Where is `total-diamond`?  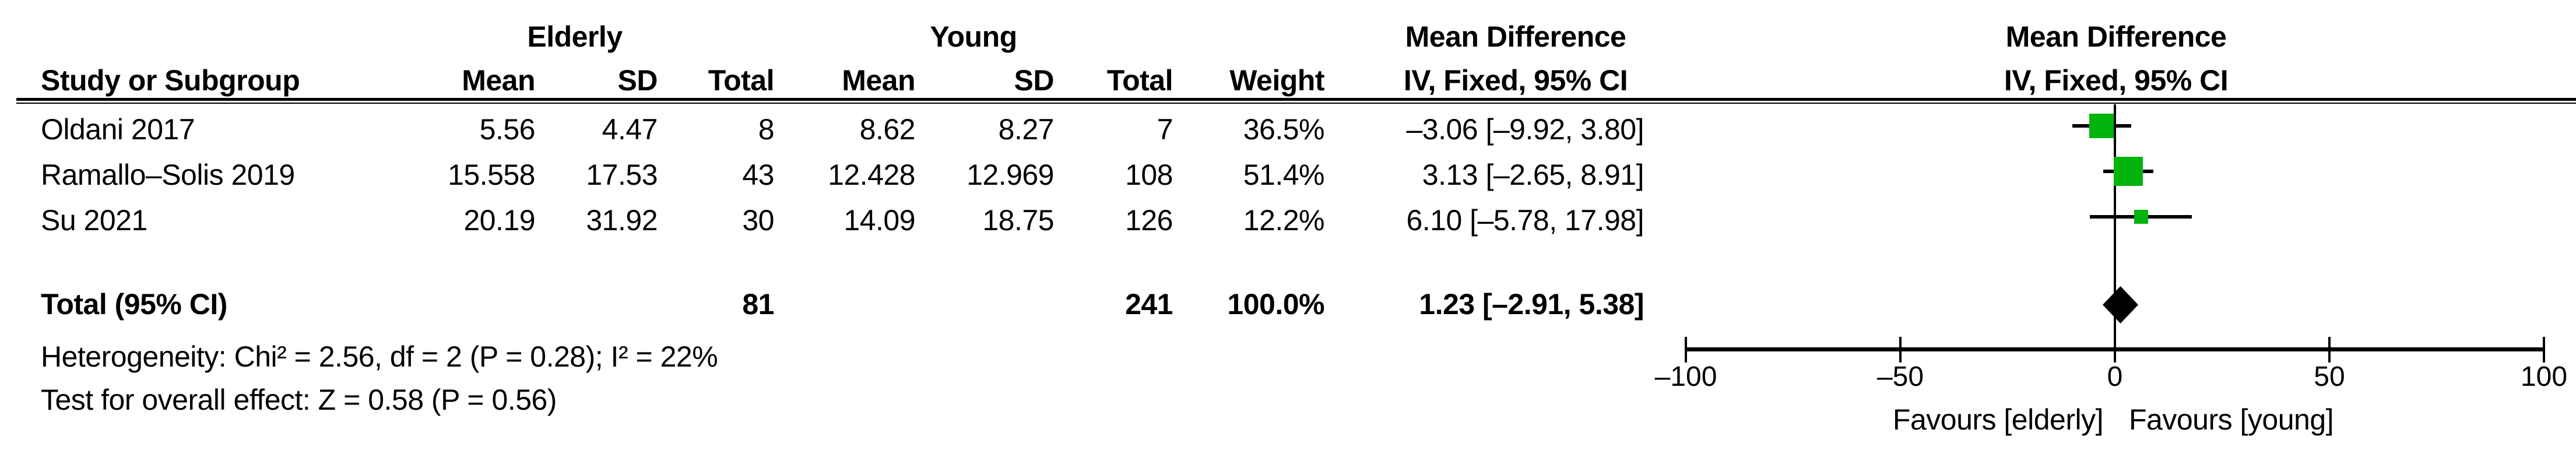 total-diamond is located at coordinates (2120, 304).